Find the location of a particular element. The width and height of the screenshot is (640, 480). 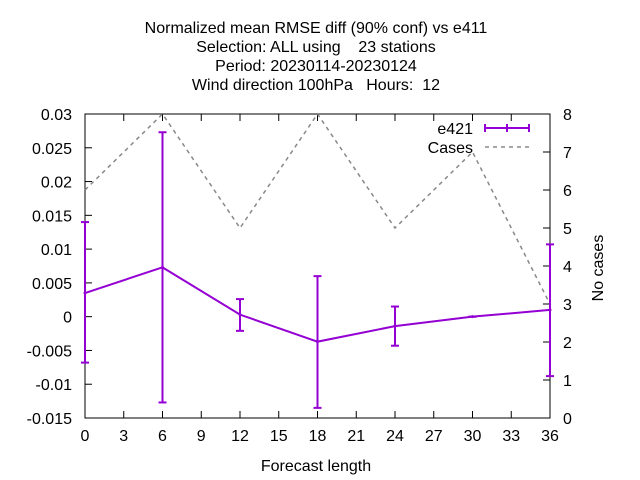

x-tick-label: 33 is located at coordinates (511, 436).